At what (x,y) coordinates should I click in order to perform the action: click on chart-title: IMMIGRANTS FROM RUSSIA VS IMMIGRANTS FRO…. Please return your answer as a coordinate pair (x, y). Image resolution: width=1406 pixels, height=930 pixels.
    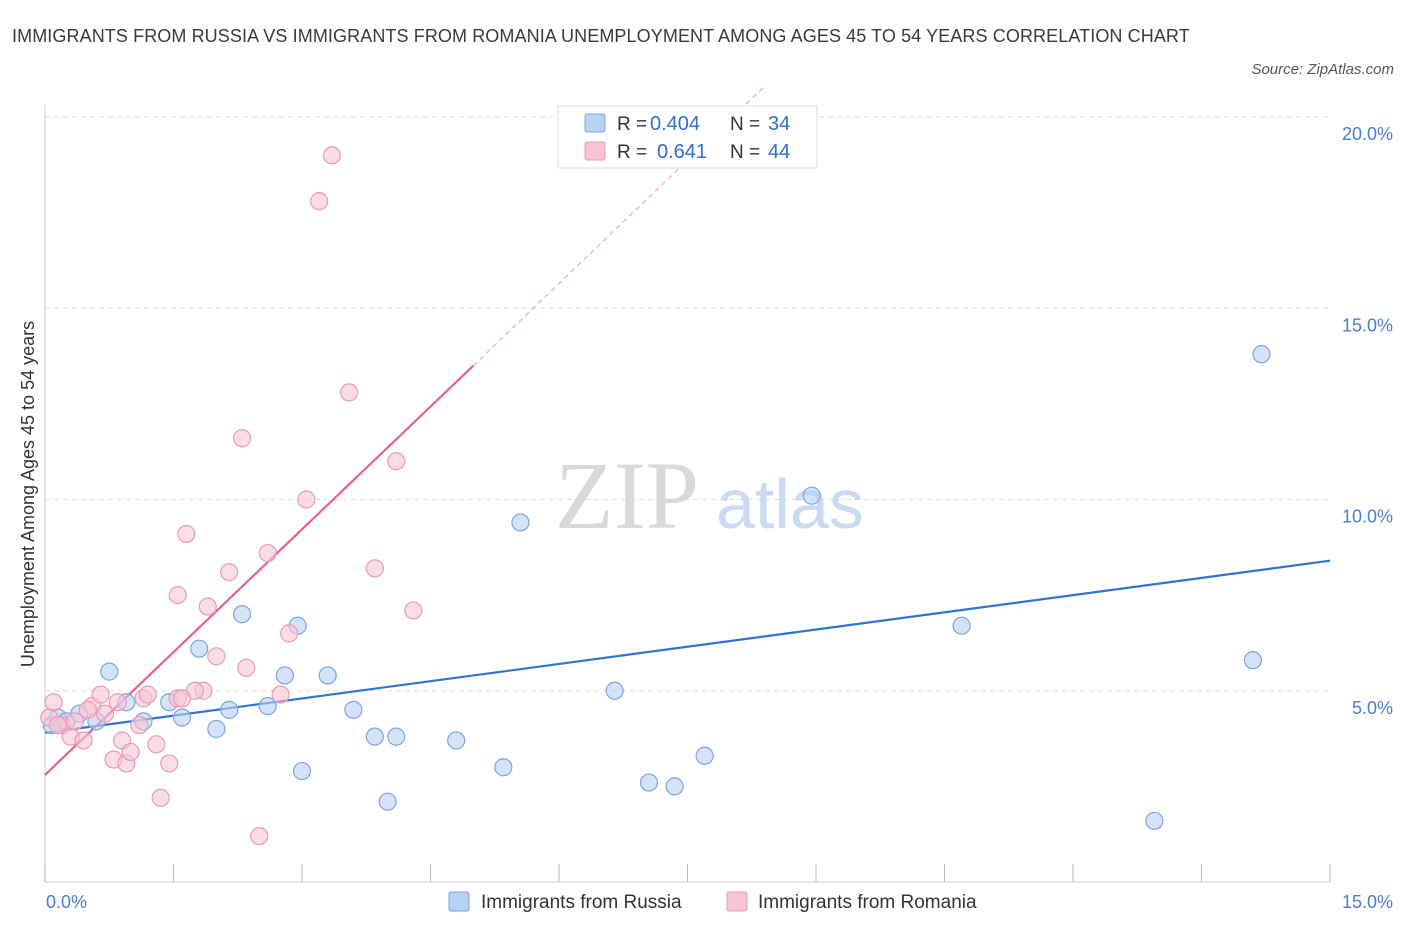
    Looking at the image, I should click on (601, 36).